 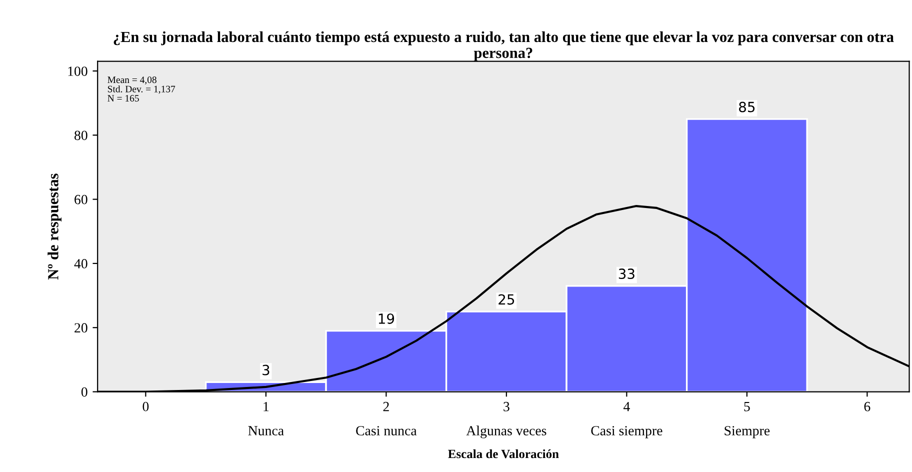 What do you see at coordinates (506, 420) in the screenshot?
I see `x-tick-label: 3 Algunas veces` at bounding box center [506, 420].